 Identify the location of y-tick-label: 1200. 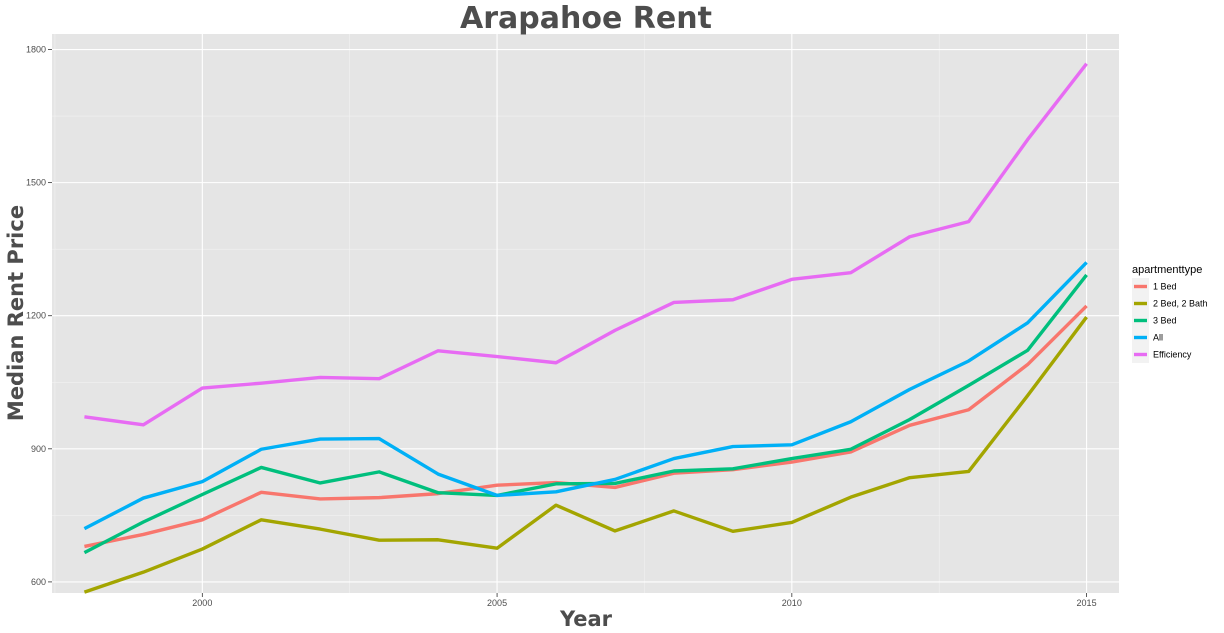
(36, 316).